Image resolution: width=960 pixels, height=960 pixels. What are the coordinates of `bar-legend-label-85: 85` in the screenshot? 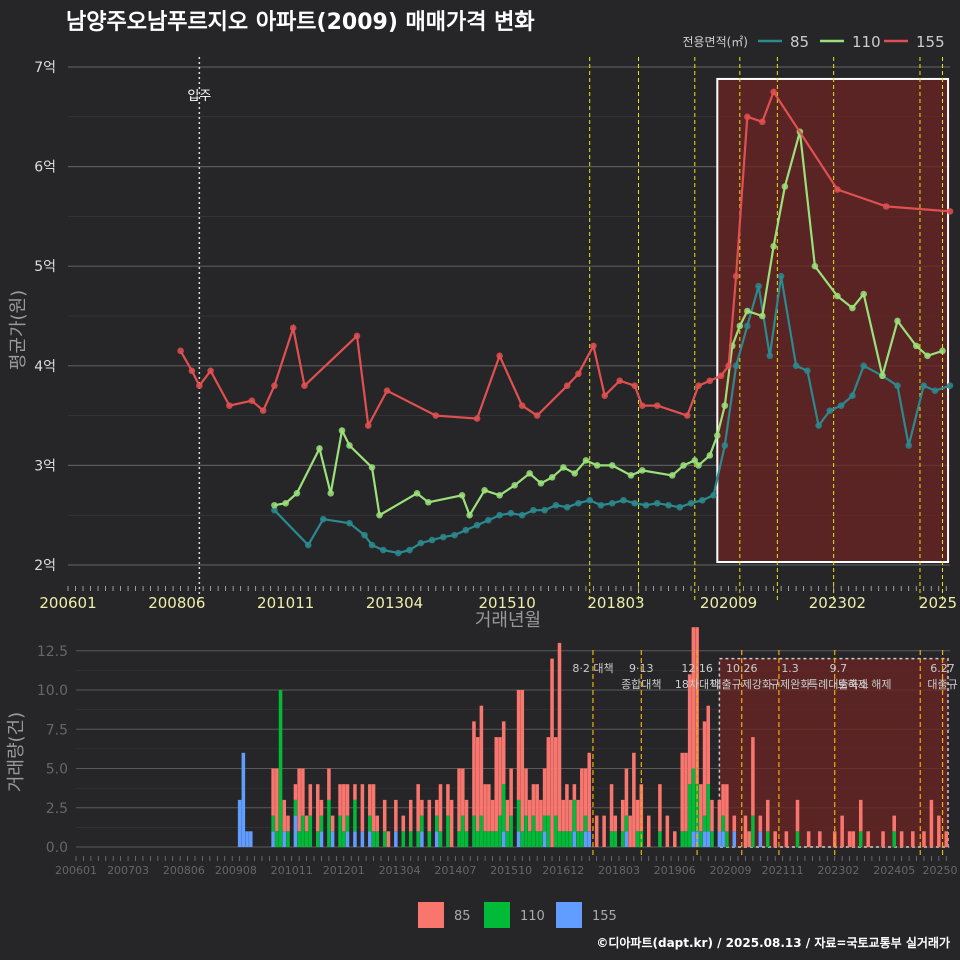 It's located at (462, 916).